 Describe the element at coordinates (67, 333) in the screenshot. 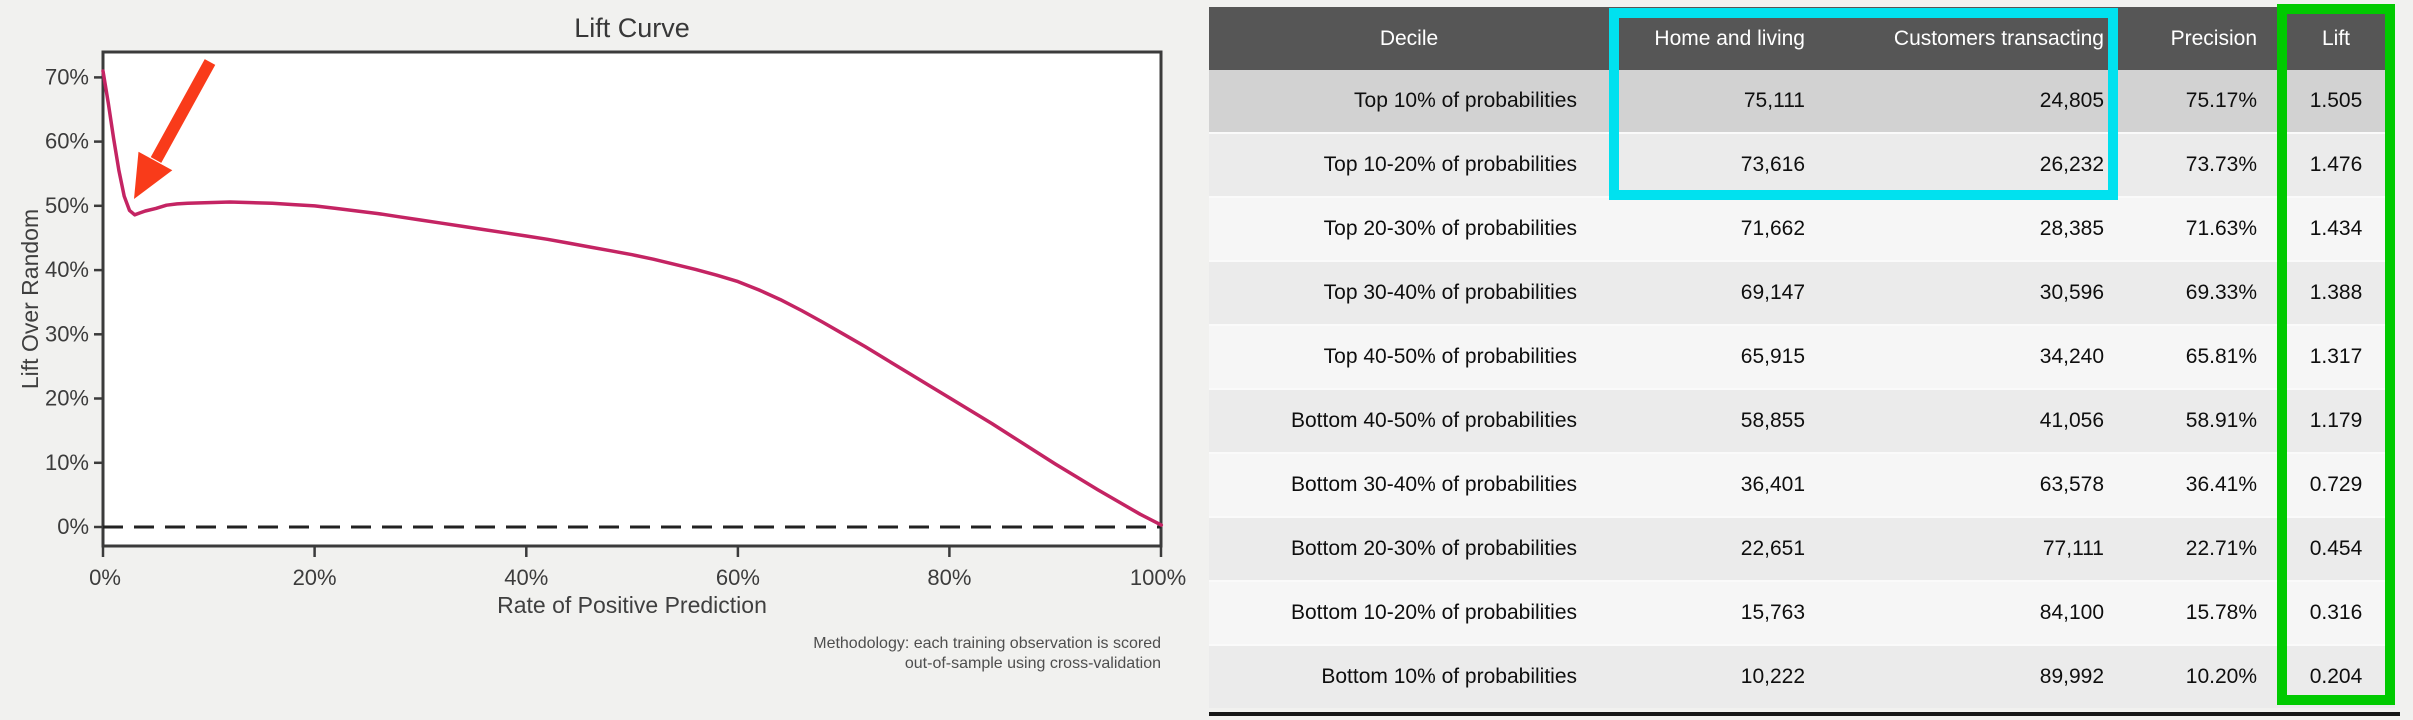

I see `svg-text: 30%` at that location.